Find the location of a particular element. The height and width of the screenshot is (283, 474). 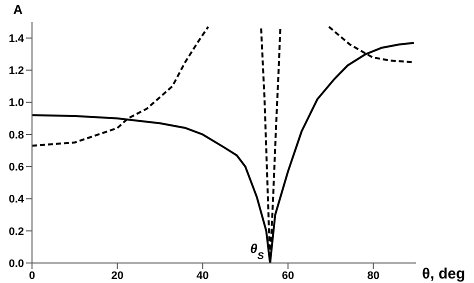

x-tick-label: 40 is located at coordinates (202, 276).